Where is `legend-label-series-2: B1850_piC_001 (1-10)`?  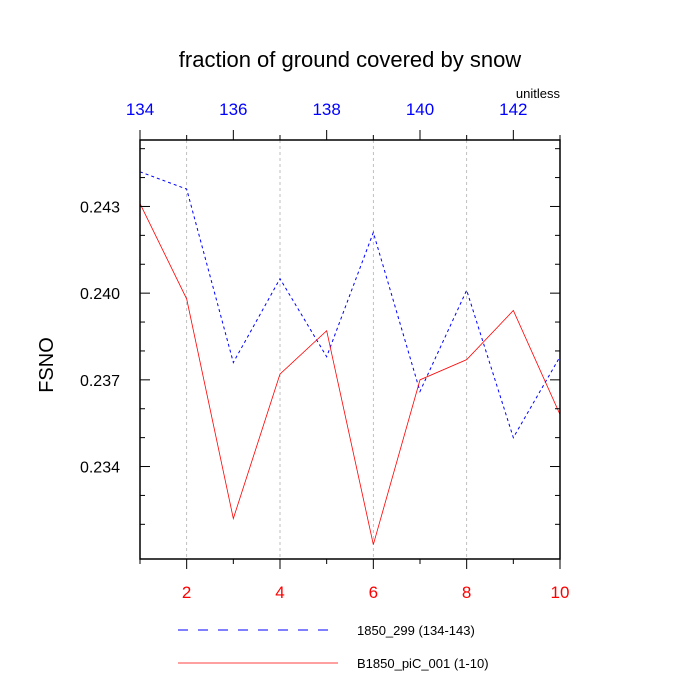 legend-label-series-2: B1850_piC_001 (1-10) is located at coordinates (423, 663).